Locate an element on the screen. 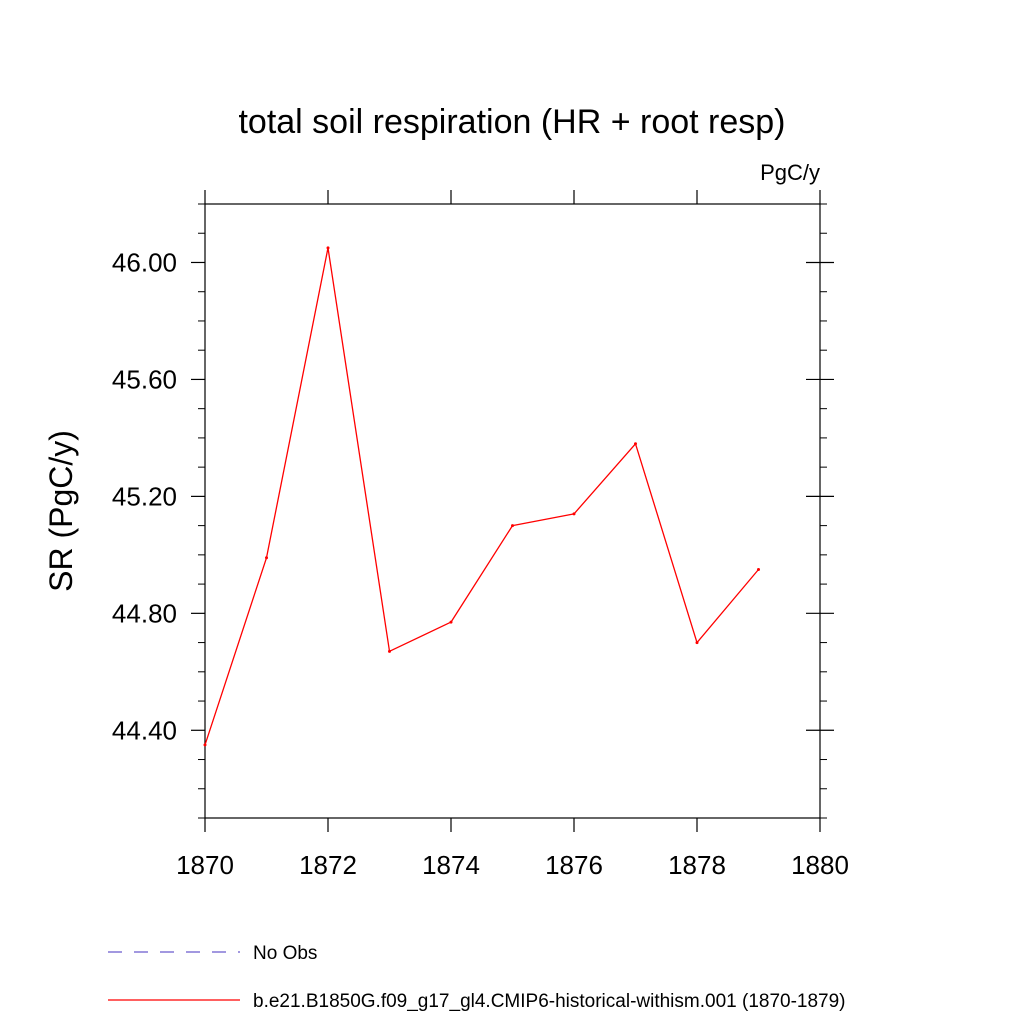 Image resolution: width=1024 pixels, height=1024 pixels. units-label: PgC/y is located at coordinates (790, 172).